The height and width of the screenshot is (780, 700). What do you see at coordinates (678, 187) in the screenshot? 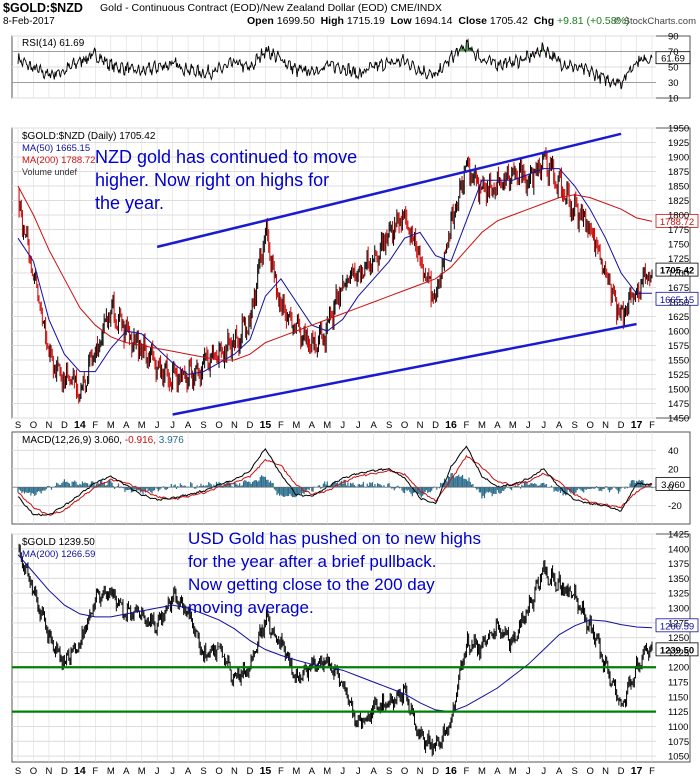
I see `price-panel-y-tick: 1850` at bounding box center [678, 187].